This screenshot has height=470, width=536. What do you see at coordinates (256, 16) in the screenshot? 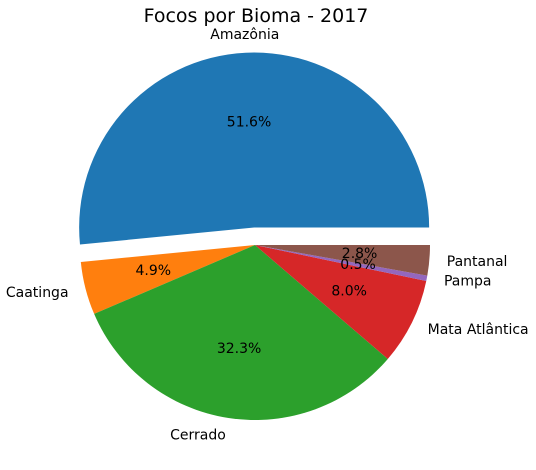
I see `chart-title: Focos por Bioma - 2017` at bounding box center [256, 16].